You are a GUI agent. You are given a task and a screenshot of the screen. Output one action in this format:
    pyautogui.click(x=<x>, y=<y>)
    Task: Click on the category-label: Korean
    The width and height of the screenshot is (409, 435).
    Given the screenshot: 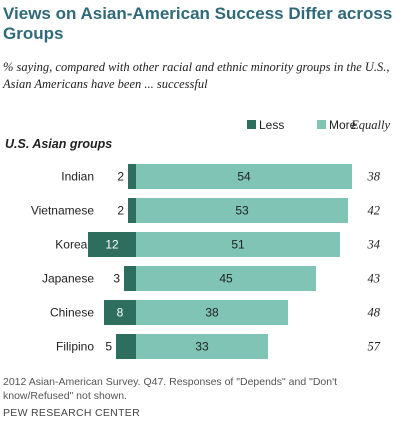 What is the action you would take?
    pyautogui.click(x=74, y=245)
    